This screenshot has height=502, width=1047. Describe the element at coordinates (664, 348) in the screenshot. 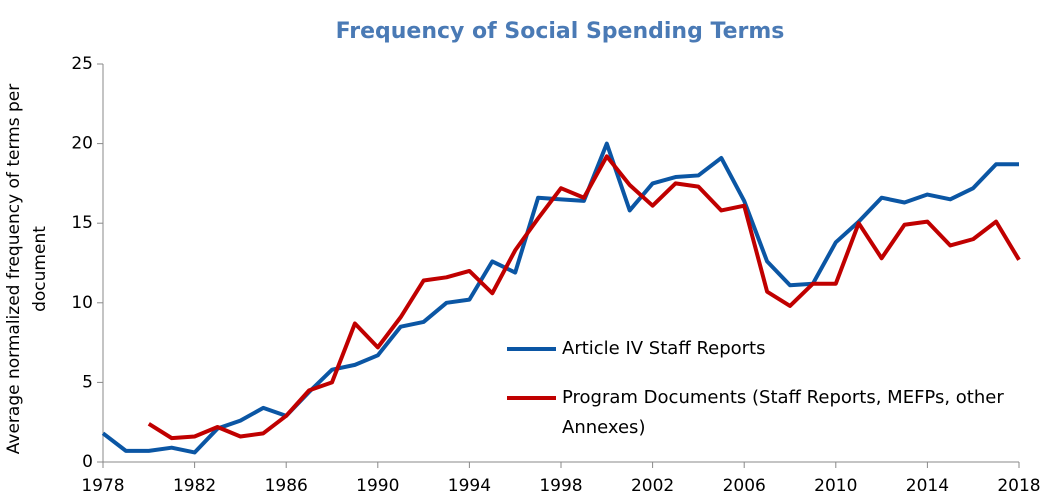

I see `legend-label: Article IV Staff Reports` at that location.